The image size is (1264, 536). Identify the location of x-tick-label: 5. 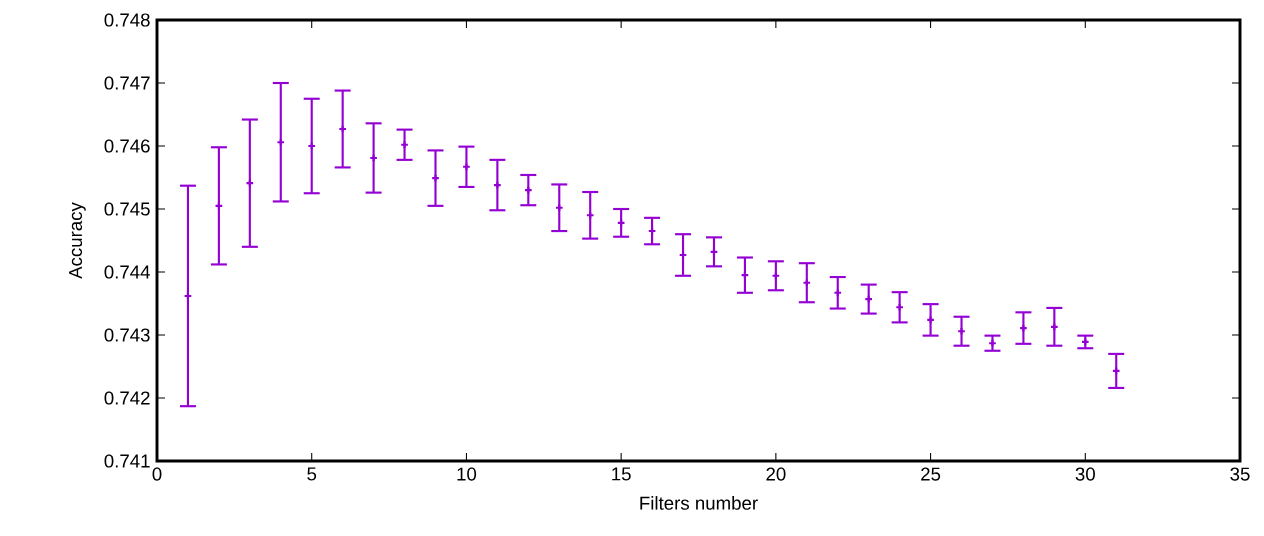
(312, 474).